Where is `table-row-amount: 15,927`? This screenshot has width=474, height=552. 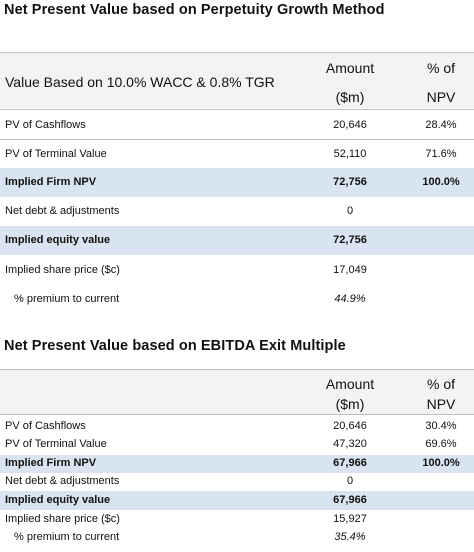 table-row-amount: 15,927 is located at coordinates (350, 519).